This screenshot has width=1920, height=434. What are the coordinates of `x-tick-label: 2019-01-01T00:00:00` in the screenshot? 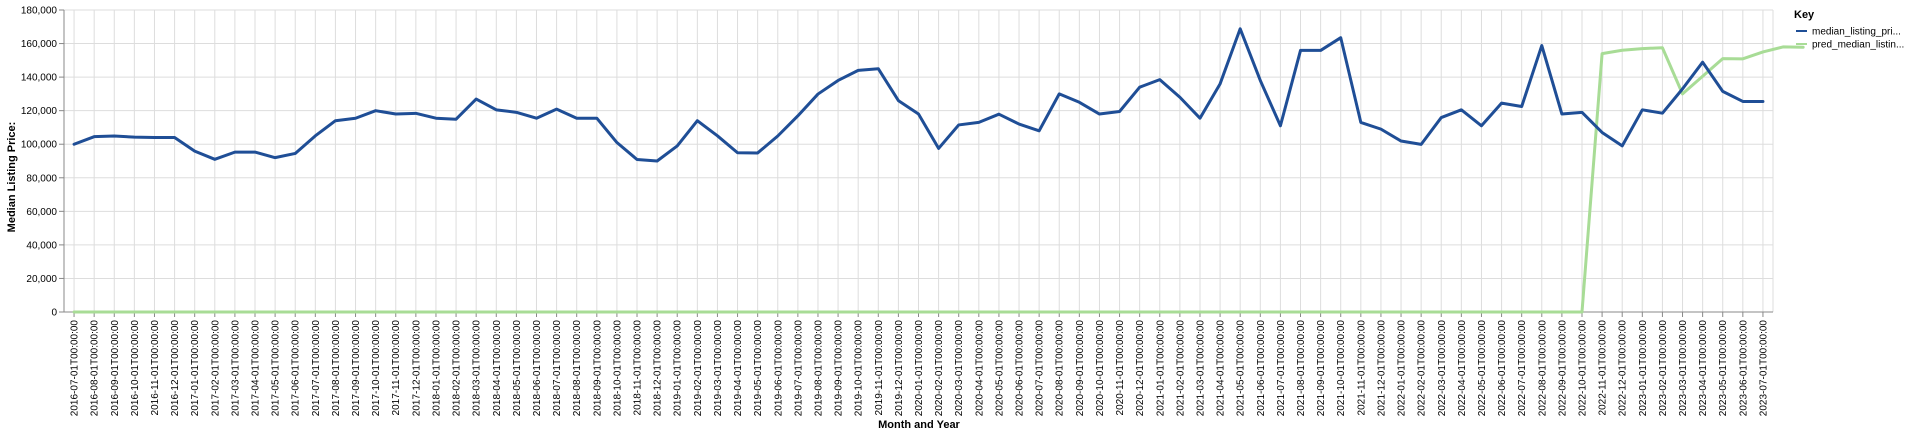 It's located at (678, 368).